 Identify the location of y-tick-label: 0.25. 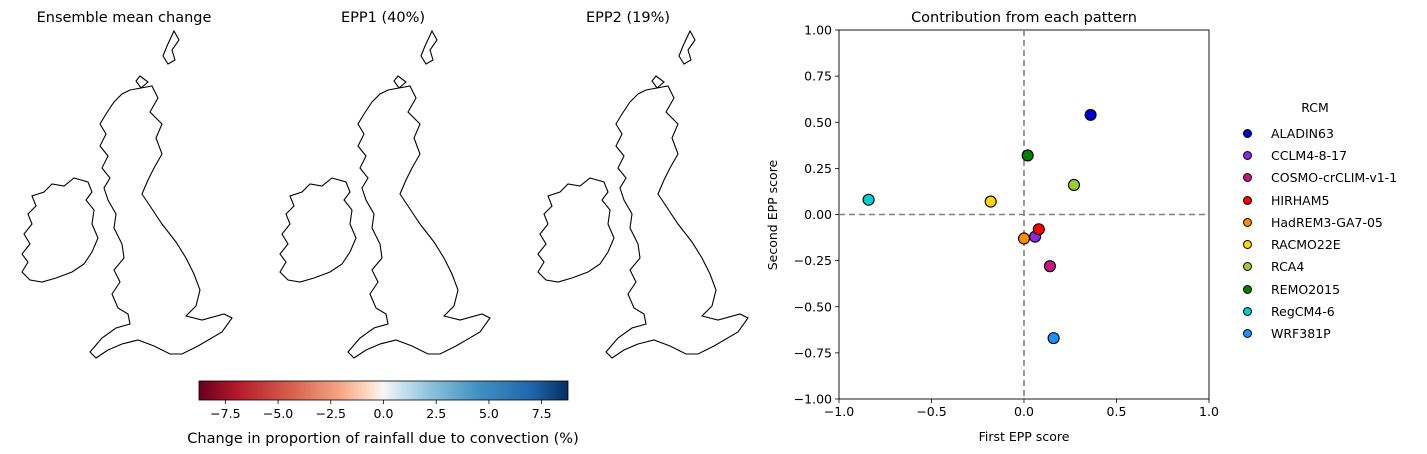
(818, 168).